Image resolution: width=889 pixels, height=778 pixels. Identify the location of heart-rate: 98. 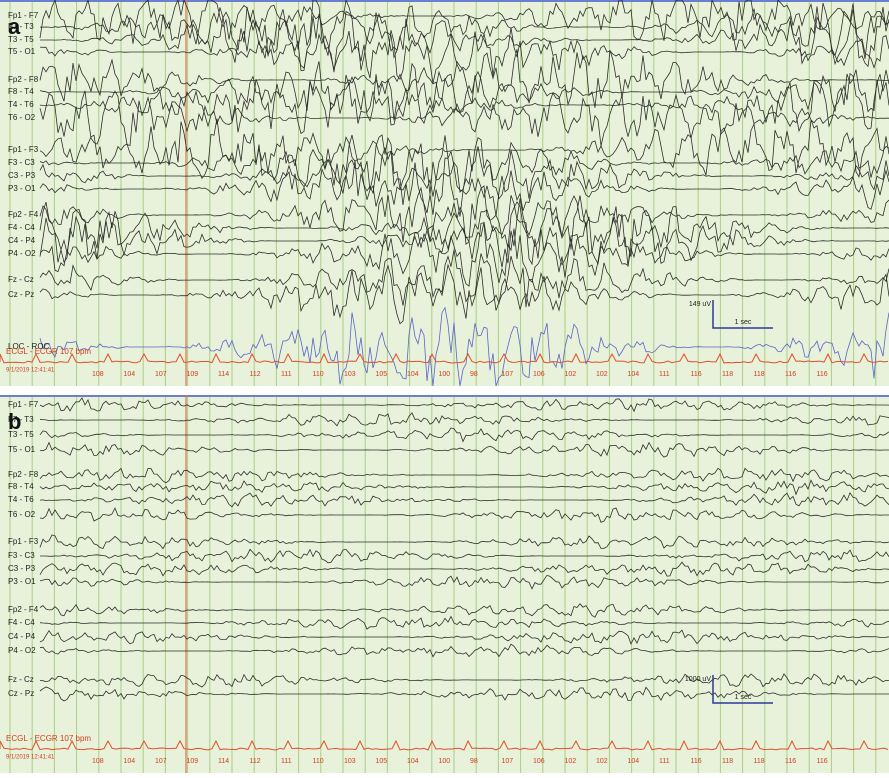
(474, 761).